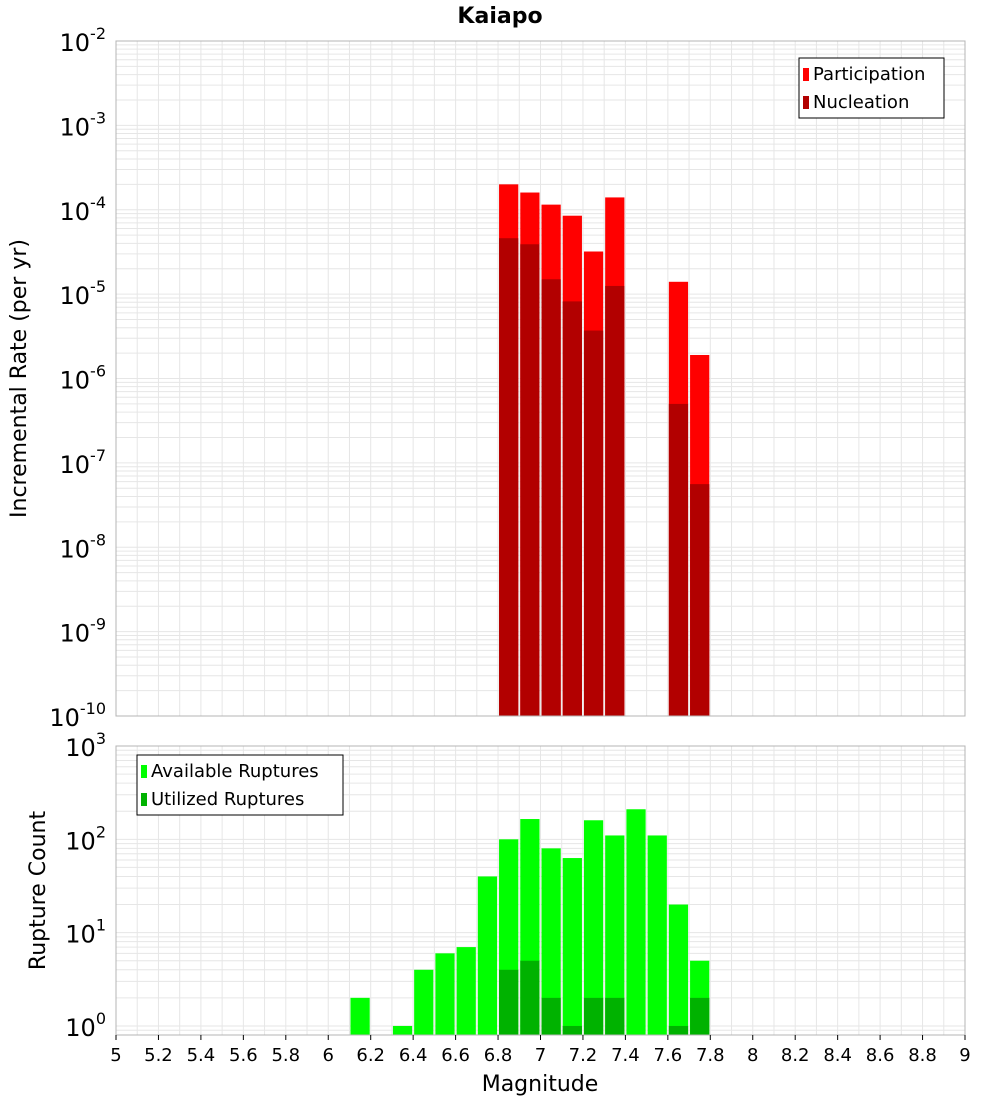 This screenshot has height=1104, width=1000. Describe the element at coordinates (158, 1055) in the screenshot. I see `x-tick-label: 5.2` at that location.